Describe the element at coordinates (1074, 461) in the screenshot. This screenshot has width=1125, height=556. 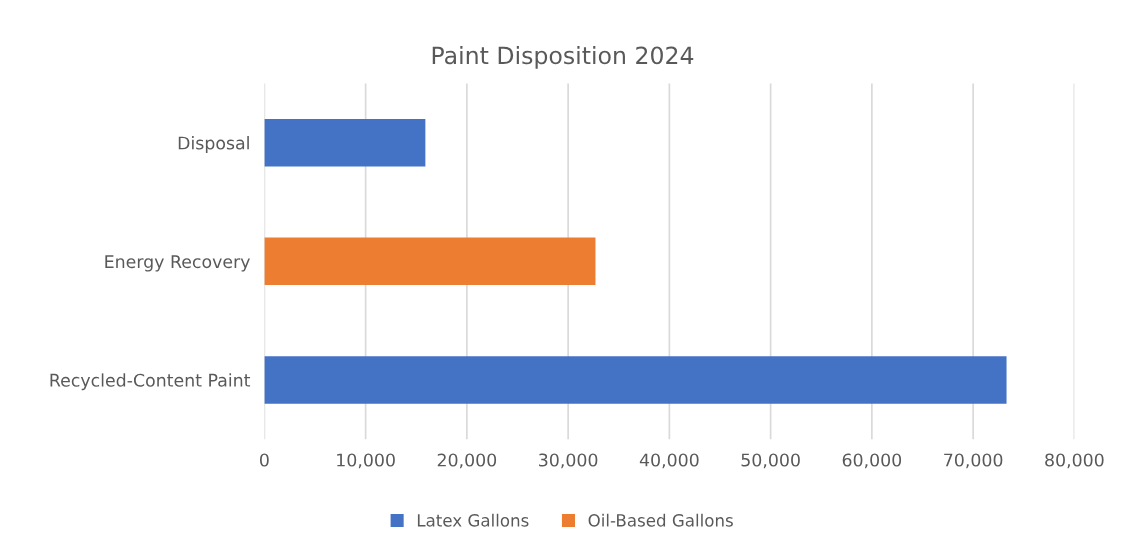
I see `x-tick-label: 80,000` at that location.